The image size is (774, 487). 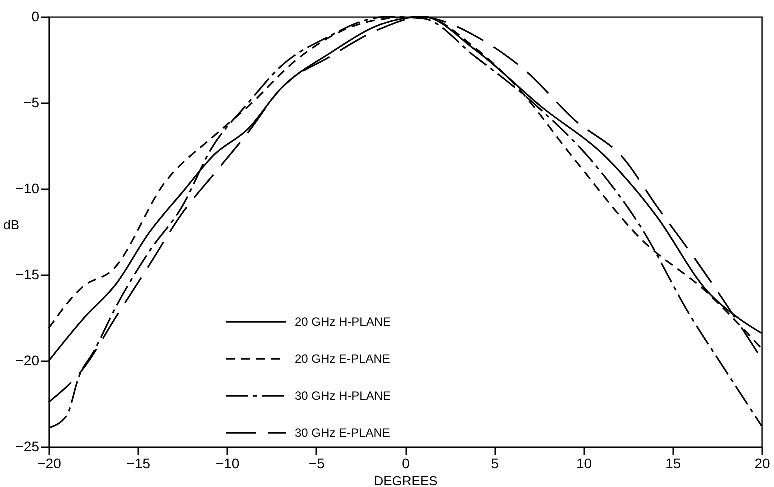 I want to click on x-tick-label: 15, so click(x=674, y=464).